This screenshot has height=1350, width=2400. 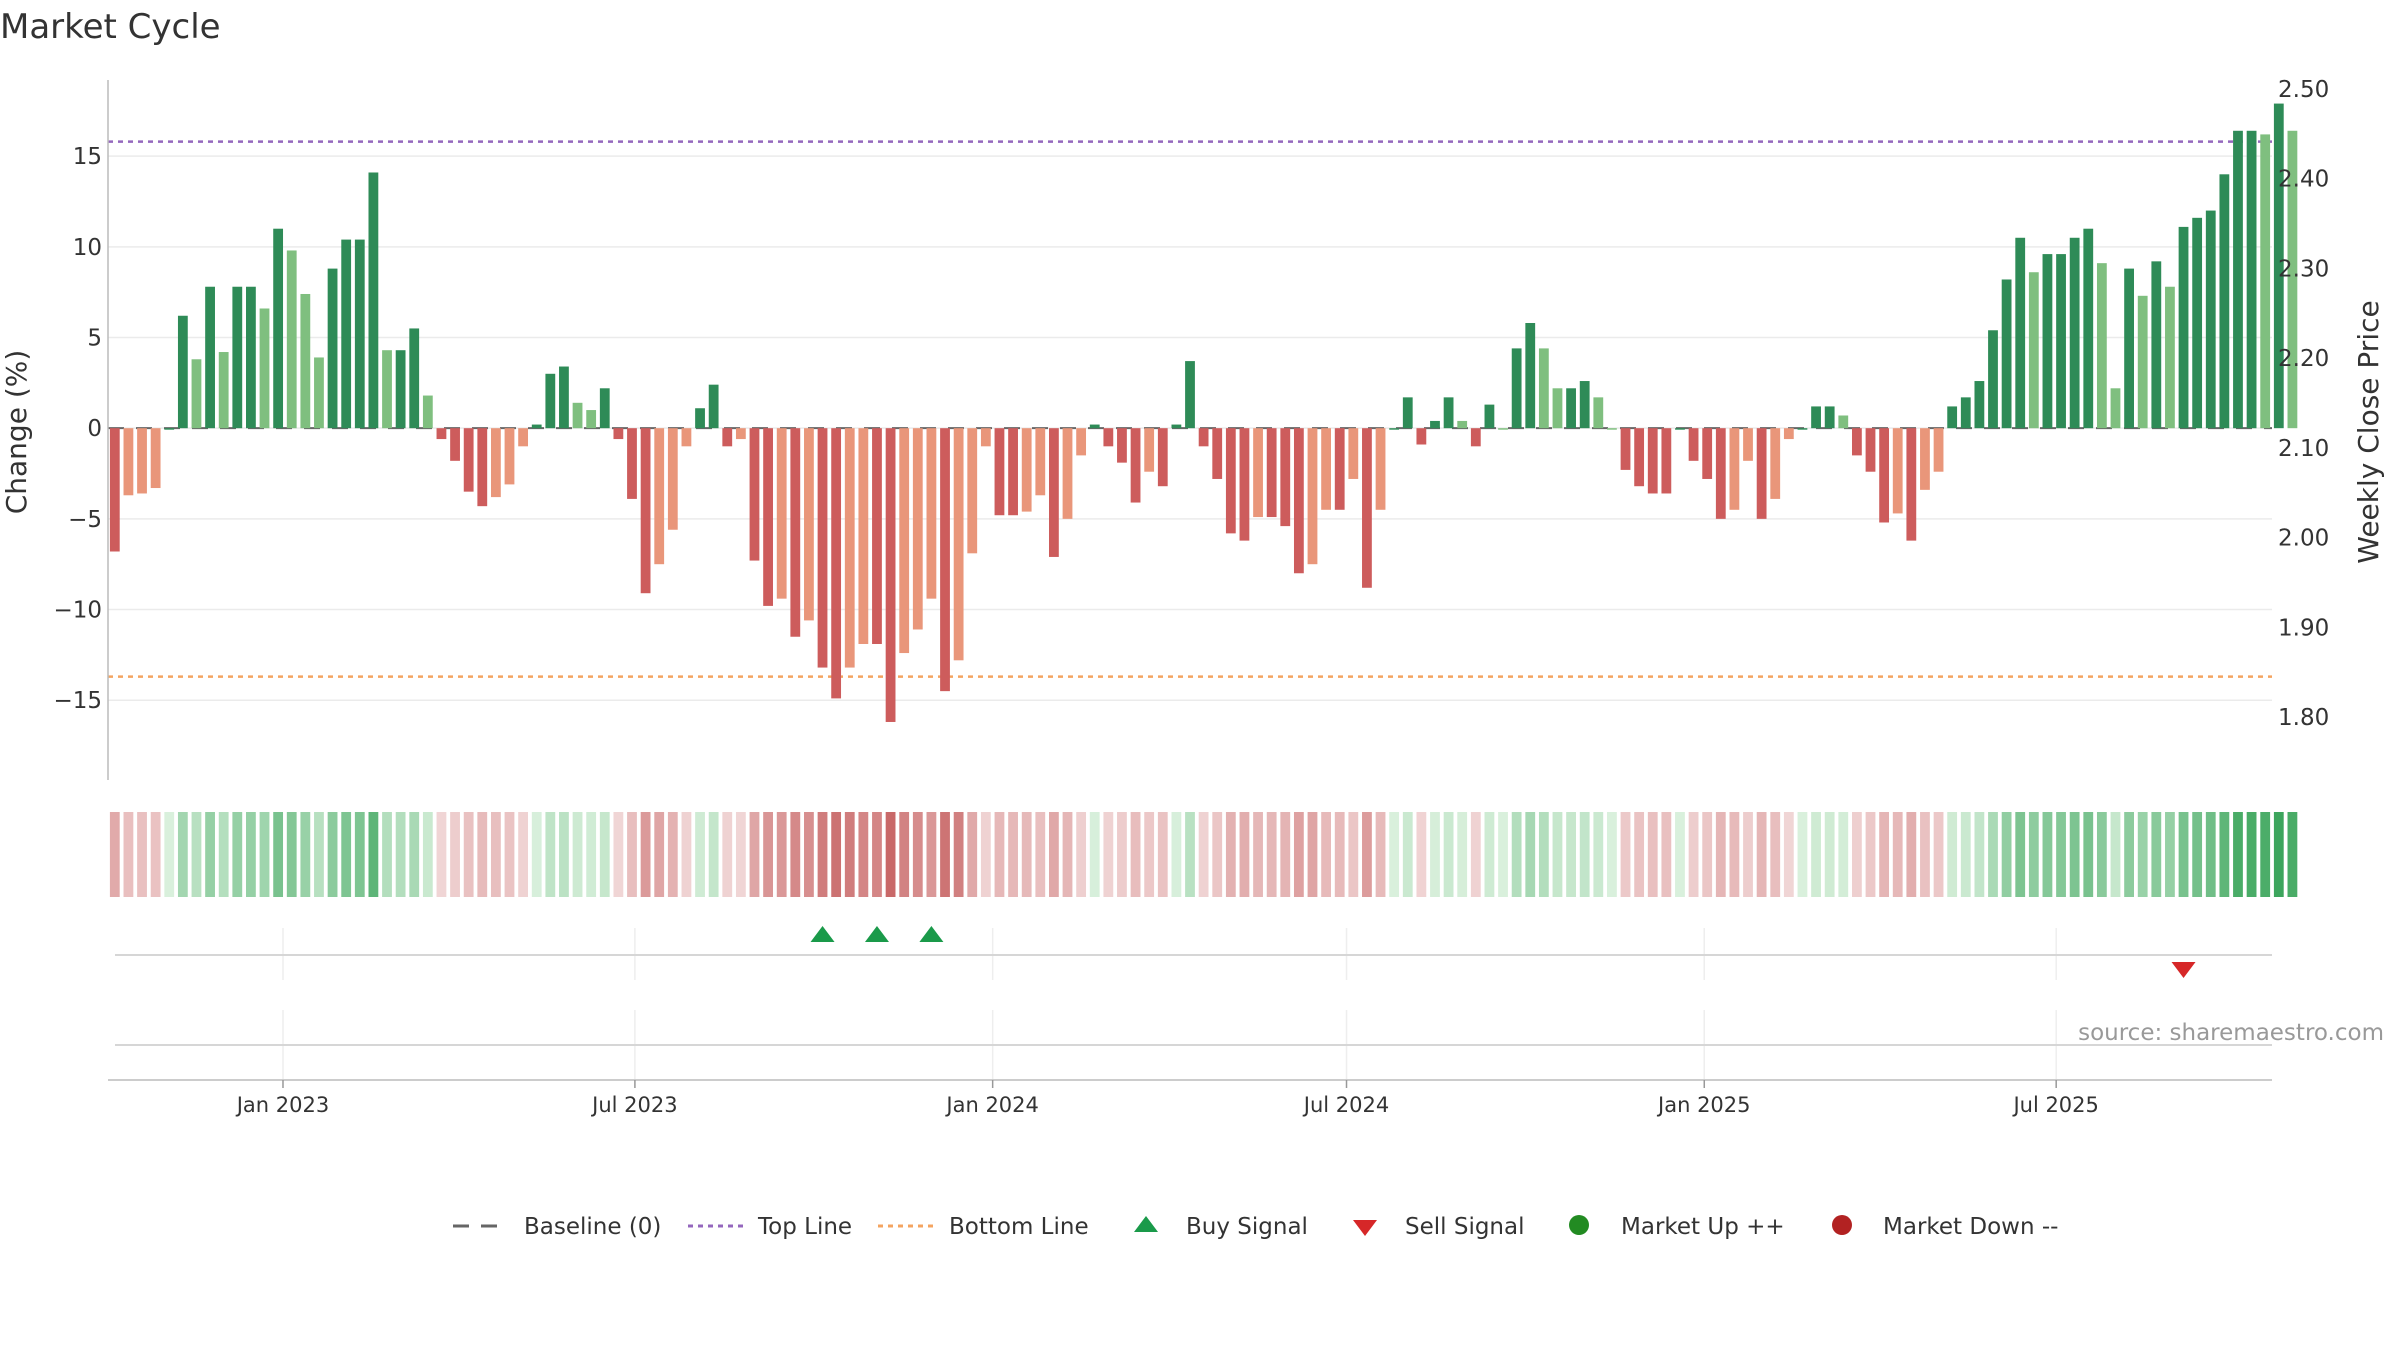 I want to click on buy-signal-marker, so click(x=822, y=934).